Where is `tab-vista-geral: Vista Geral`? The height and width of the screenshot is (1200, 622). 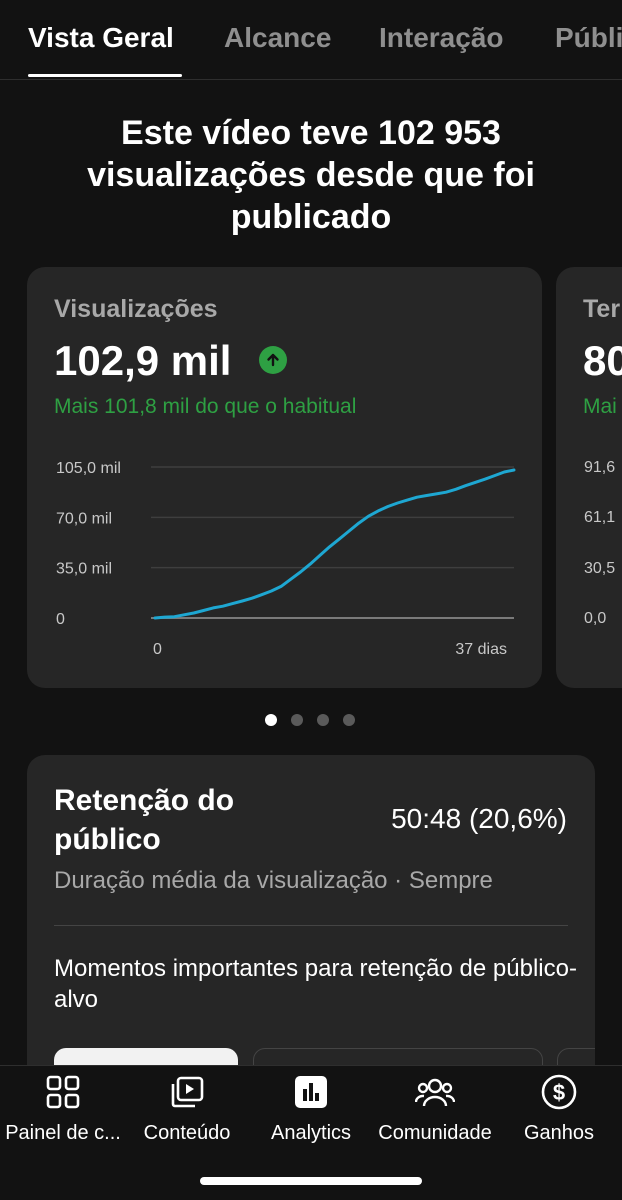
tab-vista-geral: Vista Geral is located at coordinates (101, 37).